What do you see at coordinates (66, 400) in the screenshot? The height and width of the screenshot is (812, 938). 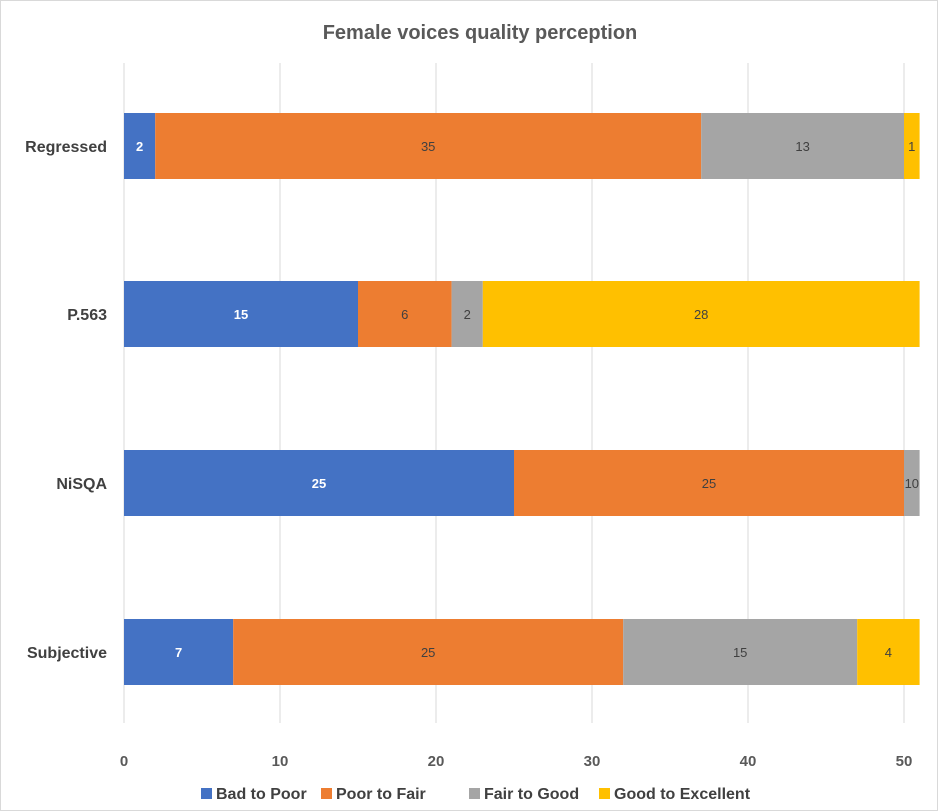 I see `category-labels: Regressed P.563 NiSQA Subjective` at bounding box center [66, 400].